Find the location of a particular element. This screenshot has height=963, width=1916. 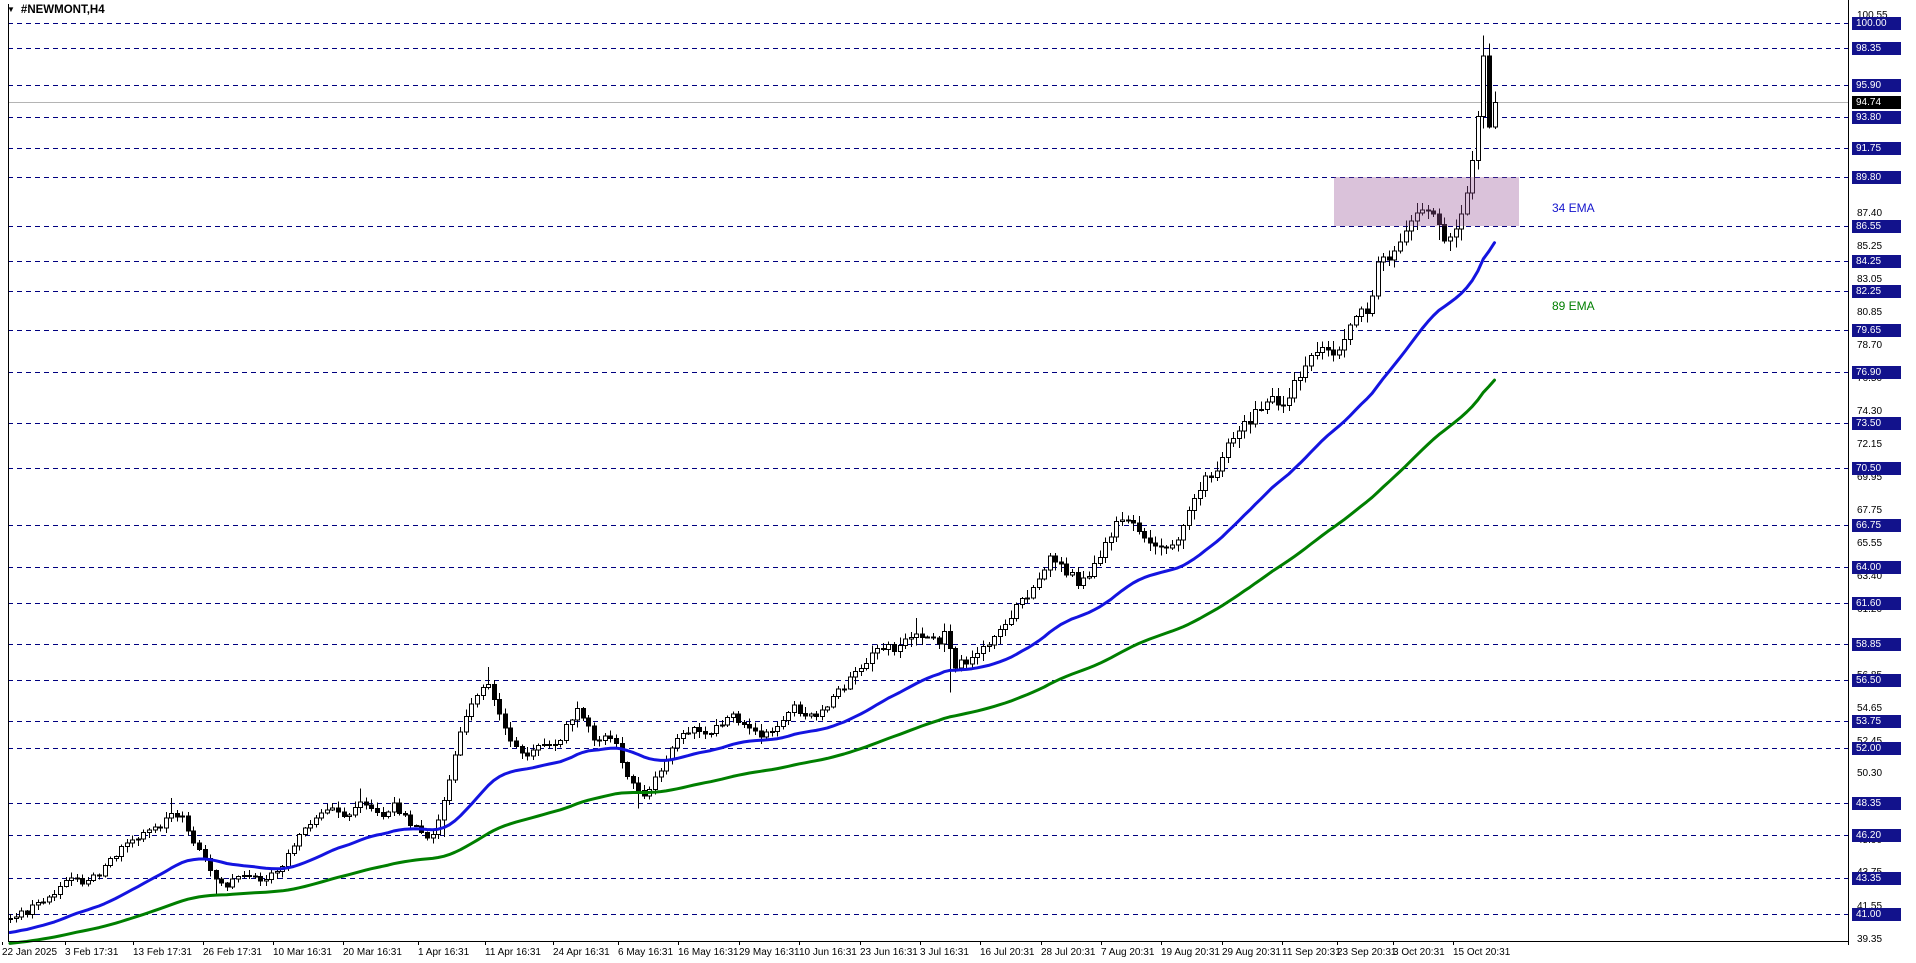

price-tick-label: 63.40 is located at coordinates (1870, 576).